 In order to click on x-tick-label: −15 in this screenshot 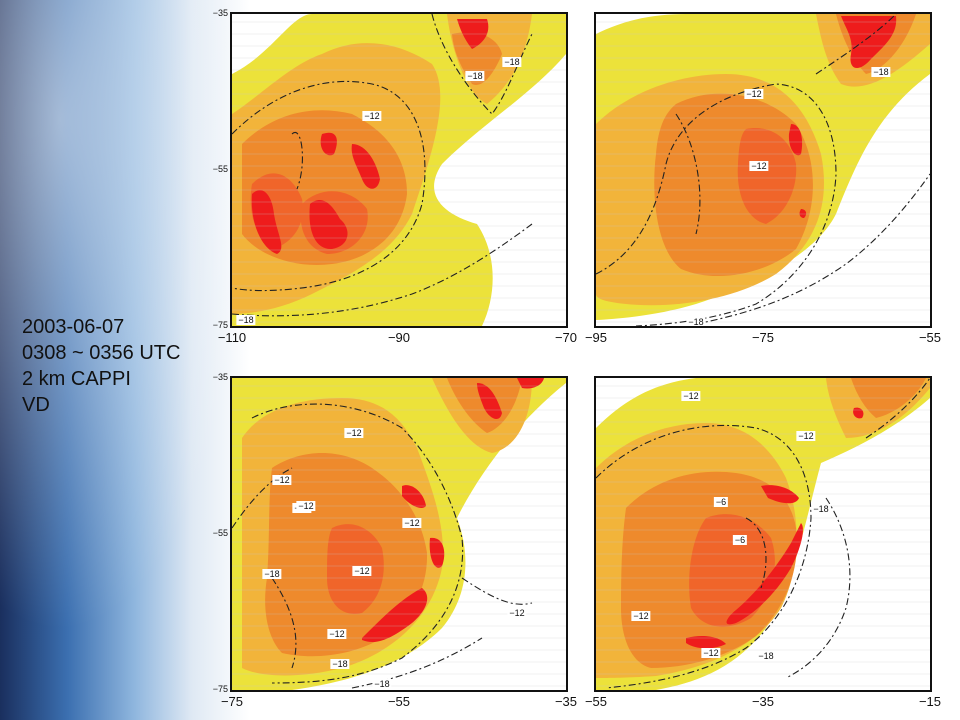, I will do `click(930, 701)`.